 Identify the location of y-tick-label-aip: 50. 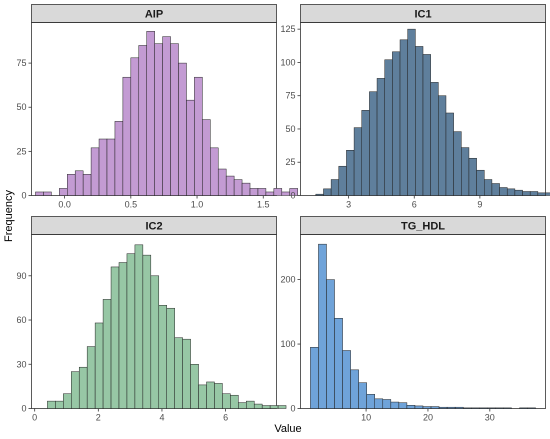
(21, 107).